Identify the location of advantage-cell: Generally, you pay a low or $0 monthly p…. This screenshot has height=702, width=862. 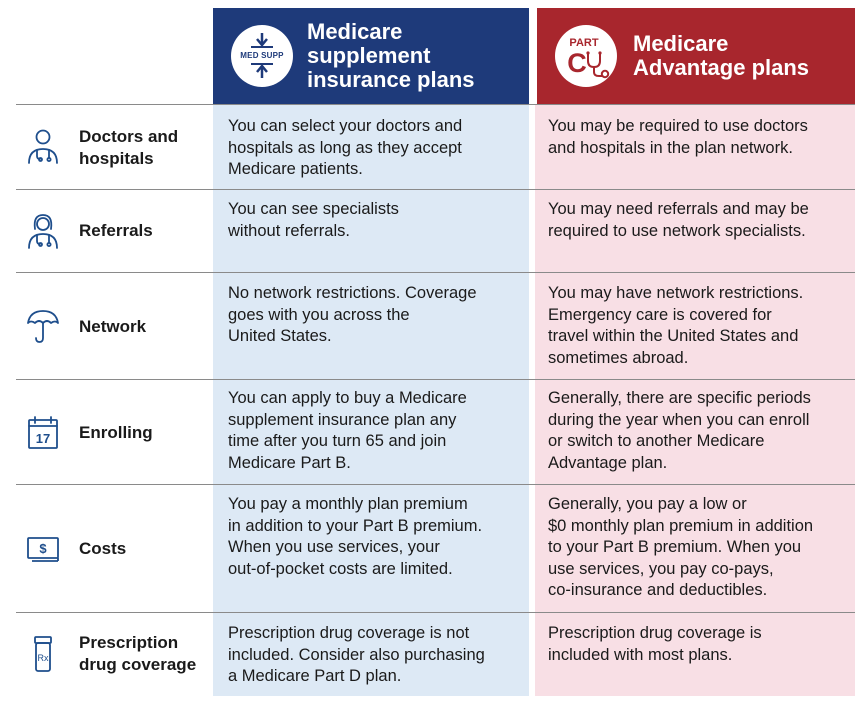
(681, 547).